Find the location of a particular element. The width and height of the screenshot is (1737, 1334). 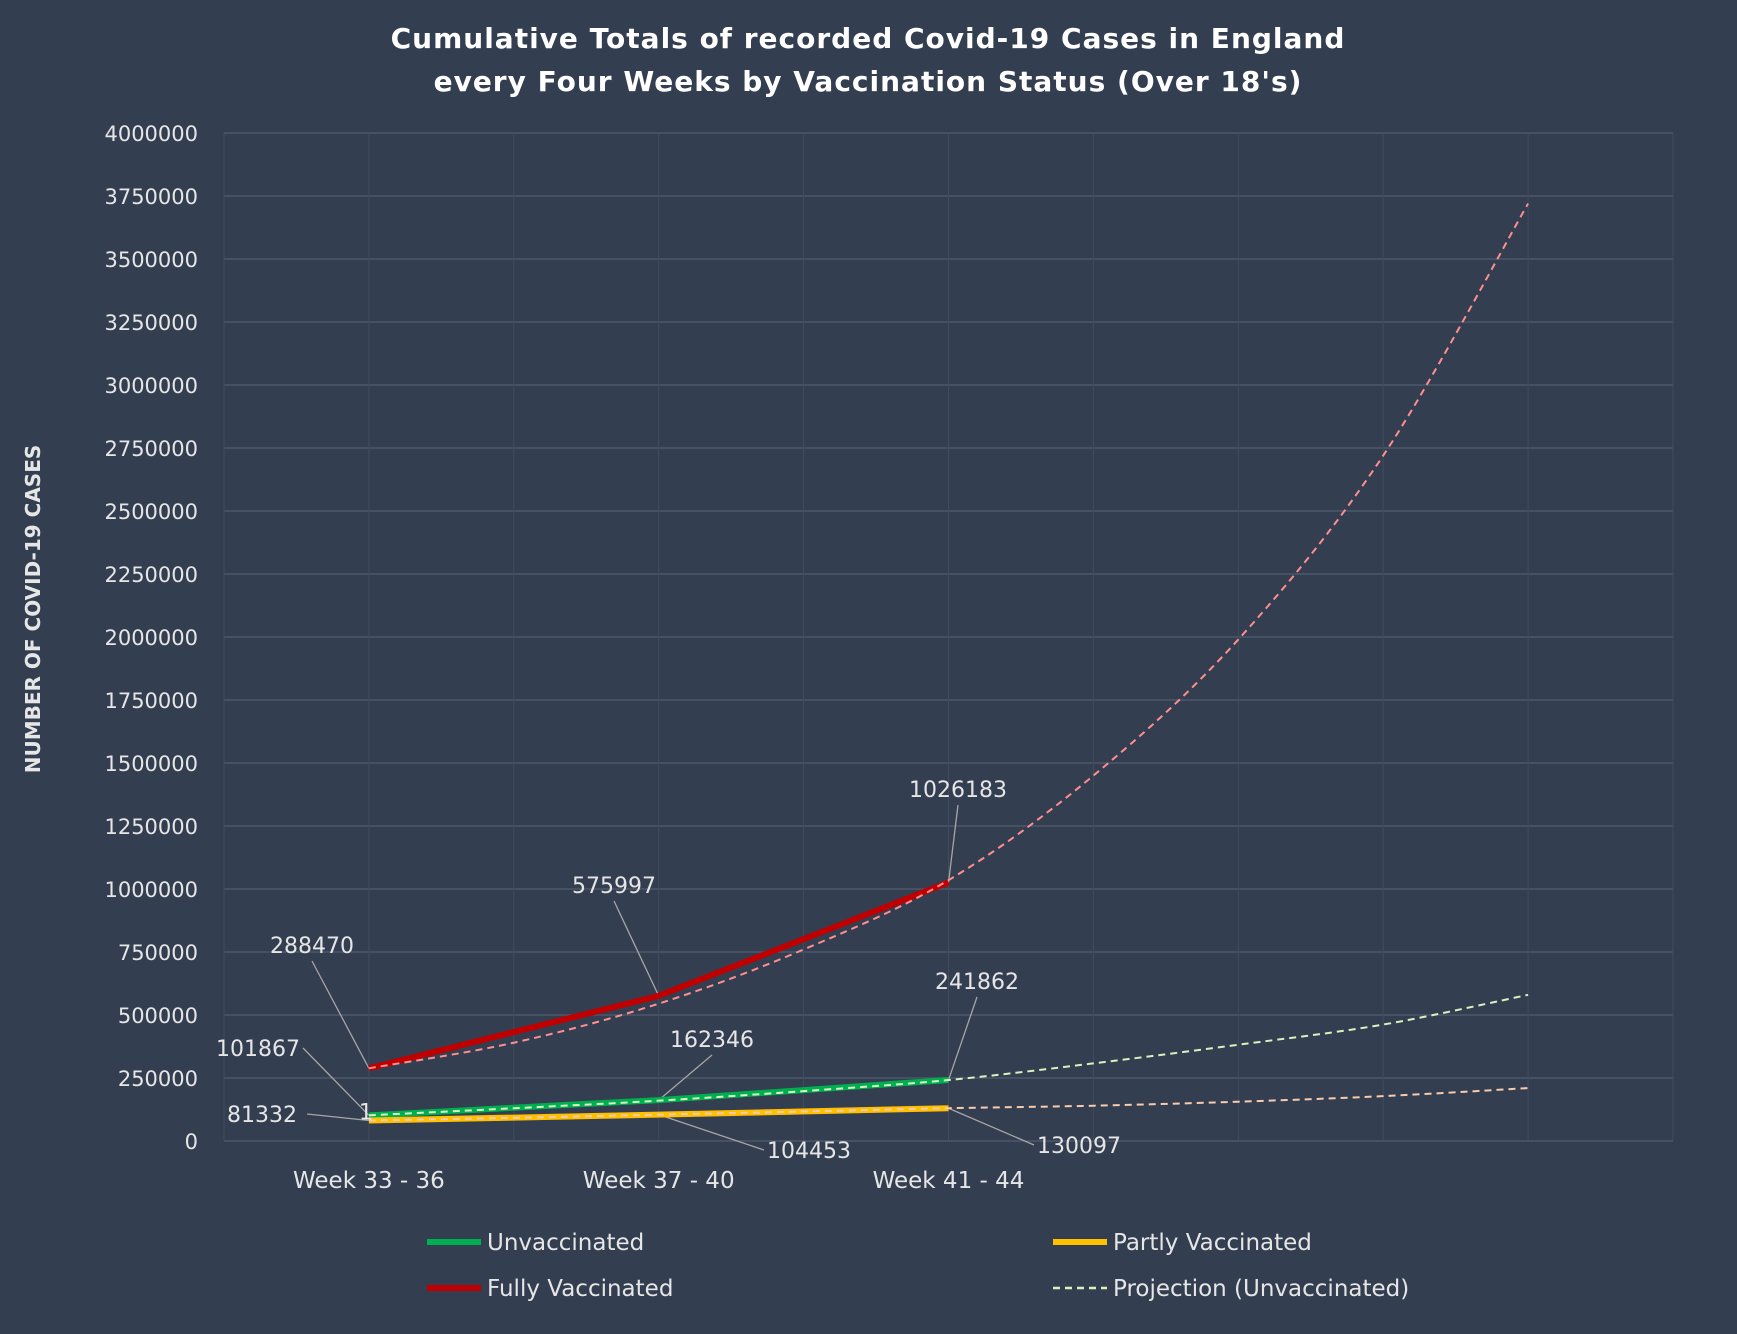

y-tick-label: 2500000 is located at coordinates (151, 512).